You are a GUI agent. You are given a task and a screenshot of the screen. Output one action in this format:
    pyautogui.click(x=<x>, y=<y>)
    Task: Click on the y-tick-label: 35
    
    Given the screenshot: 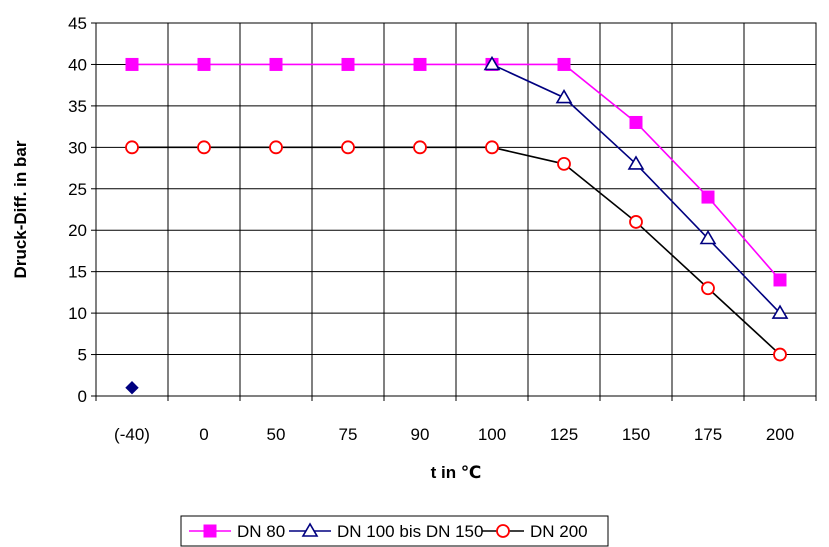 What is the action you would take?
    pyautogui.click(x=77, y=106)
    